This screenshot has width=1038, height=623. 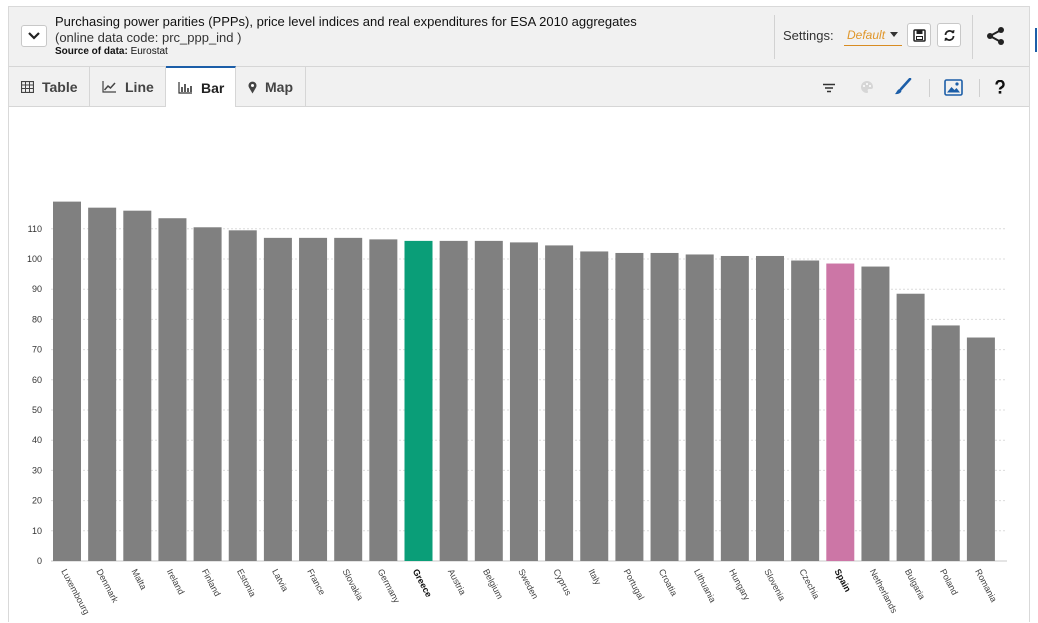 What do you see at coordinates (37, 289) in the screenshot?
I see `y-tick-label: 90` at bounding box center [37, 289].